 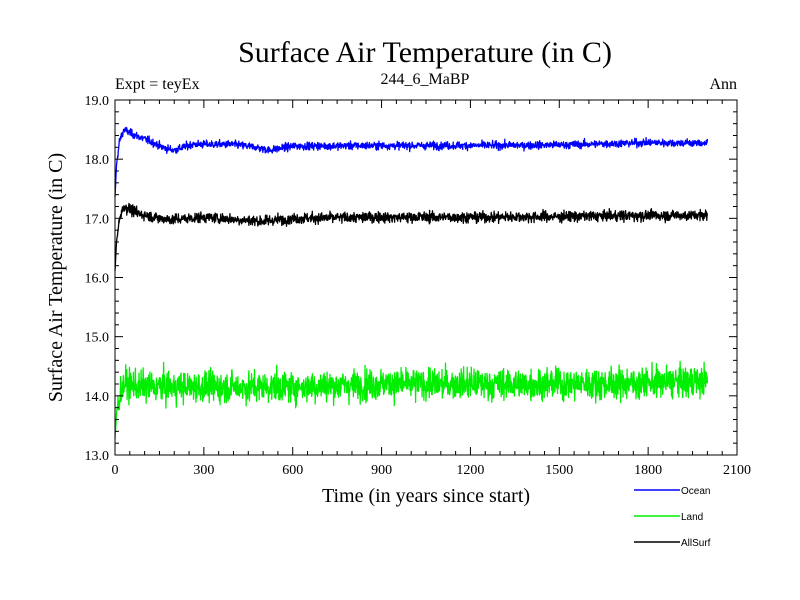 I want to click on experiment-label: Expt = teyEx, so click(x=157, y=84).